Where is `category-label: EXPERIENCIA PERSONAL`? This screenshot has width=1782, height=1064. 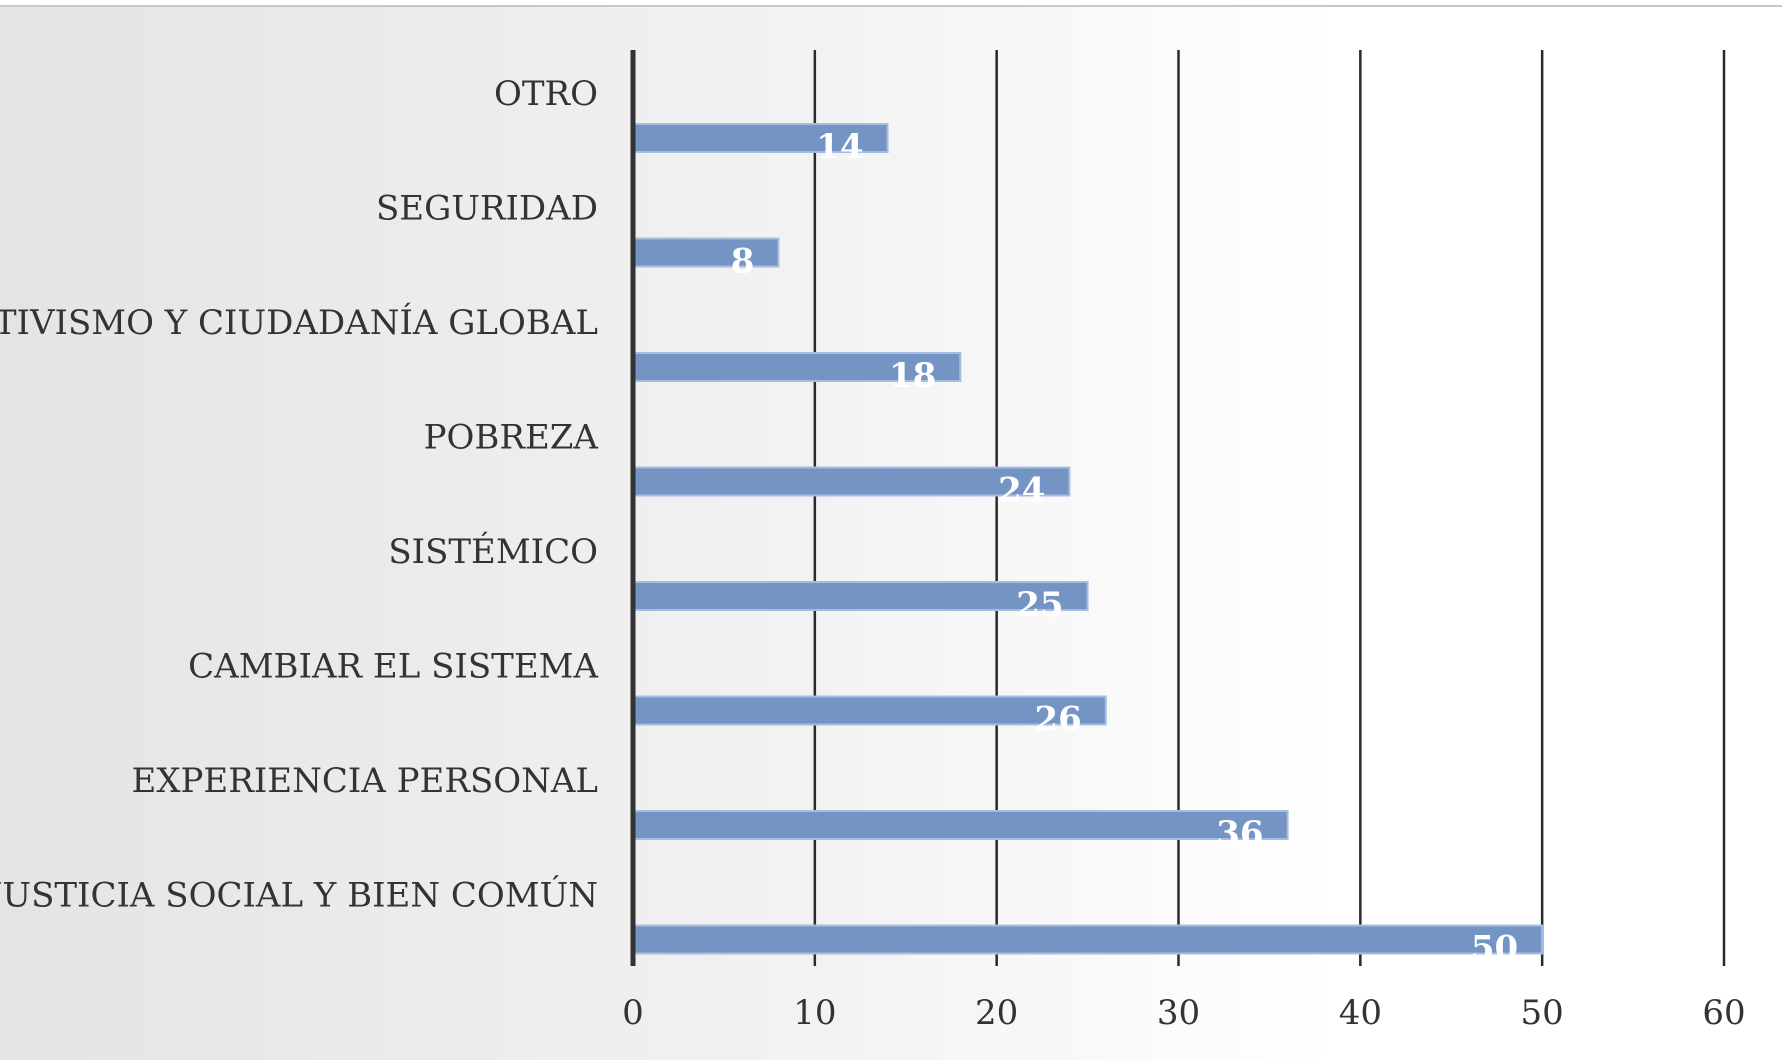
category-label: EXPERIENCIA PERSONAL is located at coordinates (365, 781).